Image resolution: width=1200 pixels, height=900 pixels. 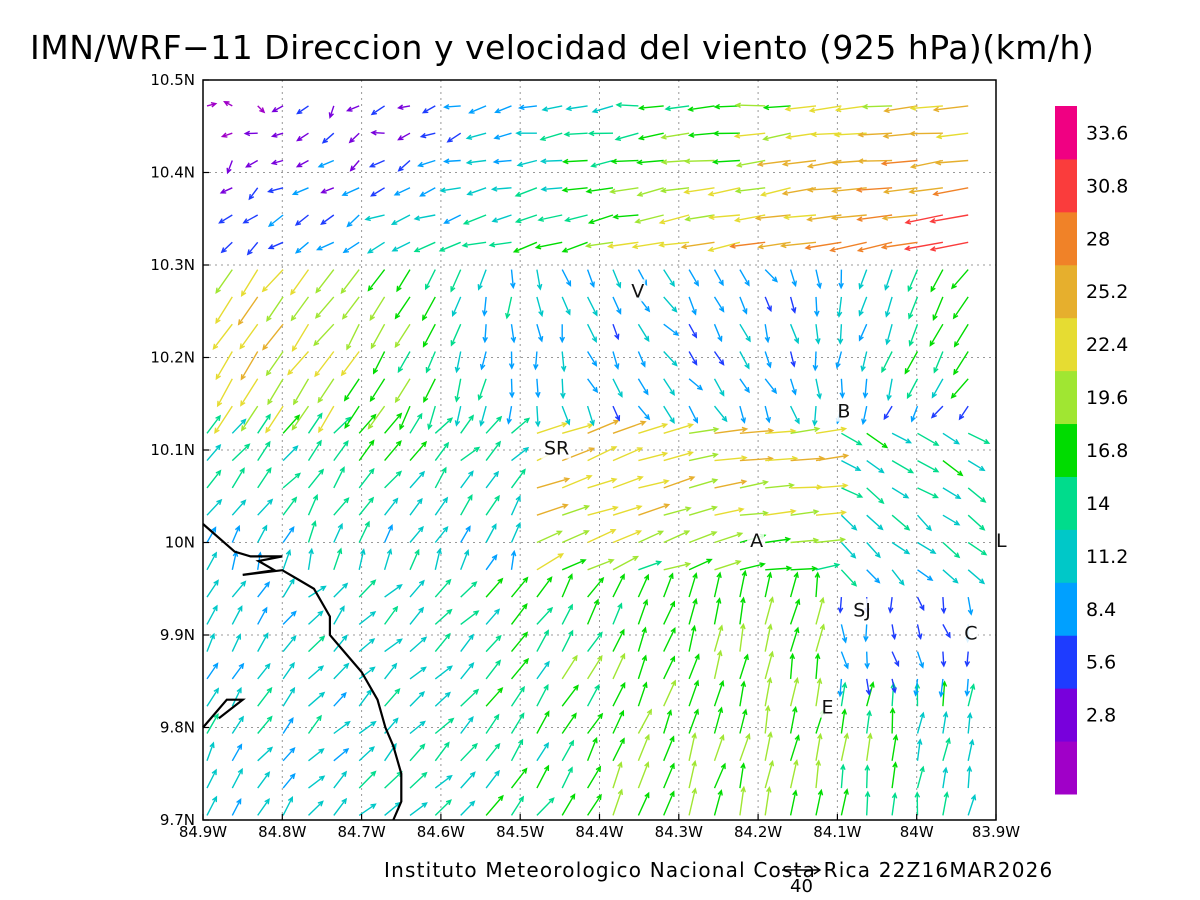 What do you see at coordinates (801, 886) in the screenshot?
I see `reference-vector-label: 40` at bounding box center [801, 886].